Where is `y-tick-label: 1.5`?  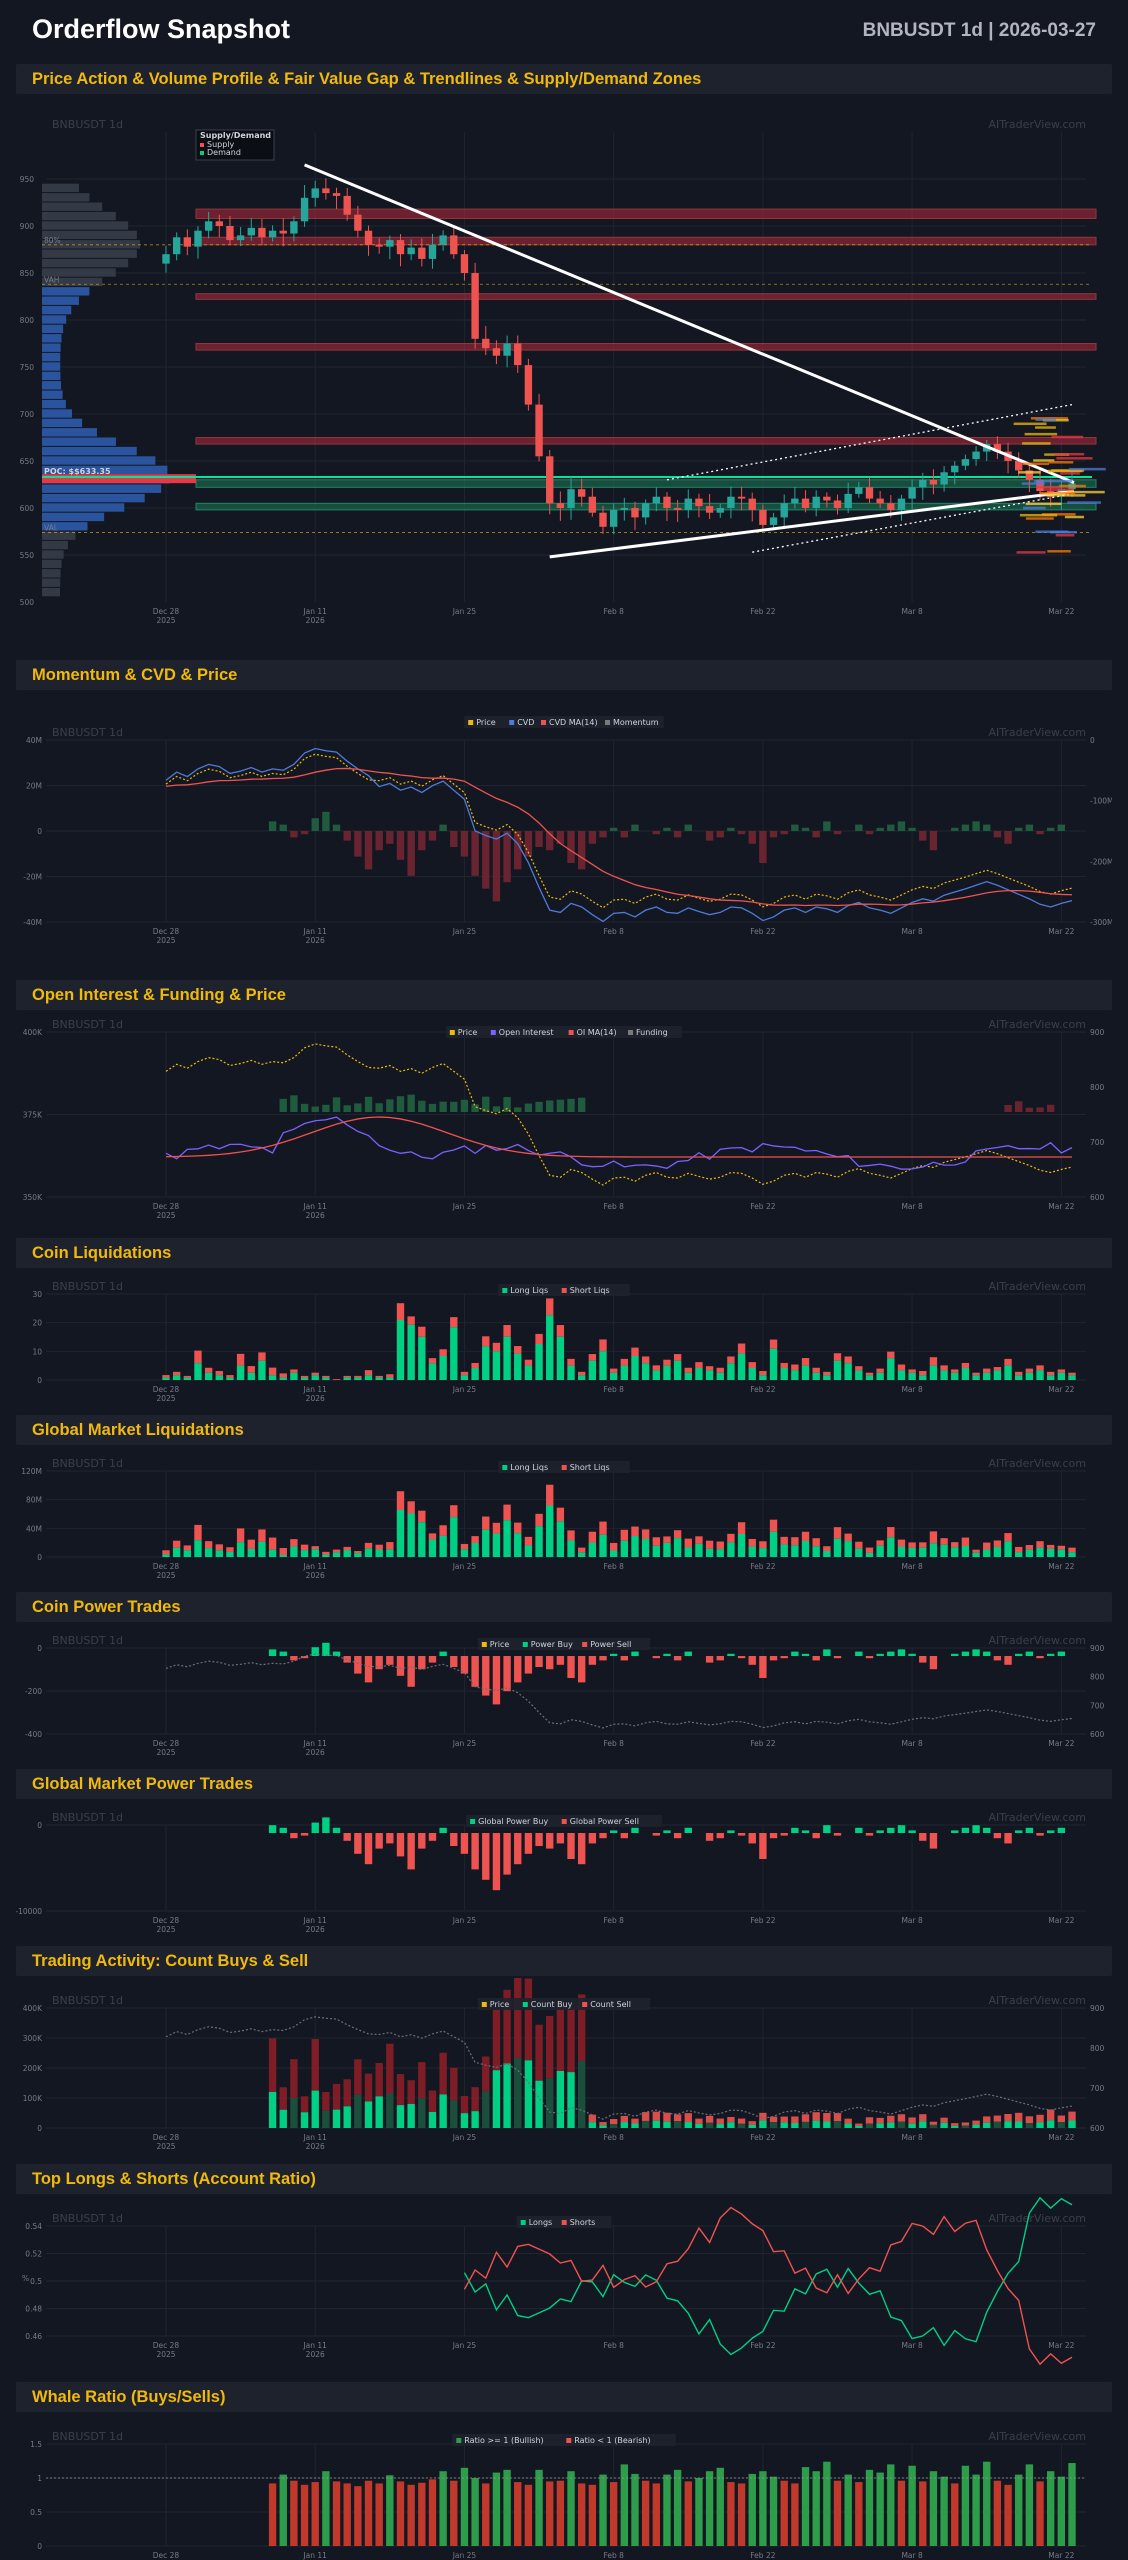 y-tick-label: 1.5 is located at coordinates (36, 2444).